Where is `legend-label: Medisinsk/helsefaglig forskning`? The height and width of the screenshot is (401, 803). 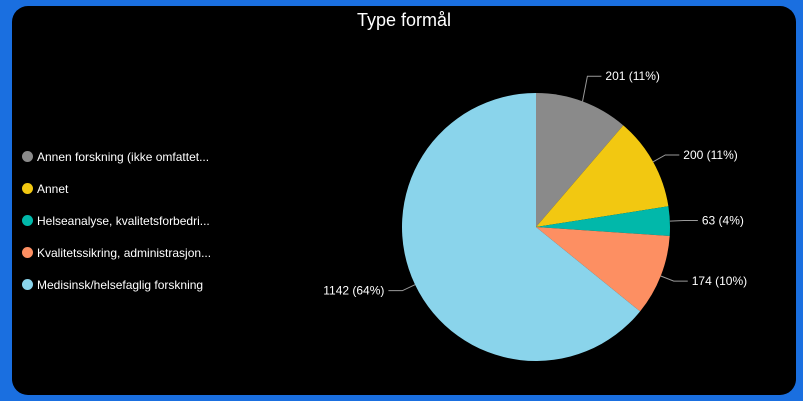
legend-label: Medisinsk/helsefaglig forskning is located at coordinates (120, 284).